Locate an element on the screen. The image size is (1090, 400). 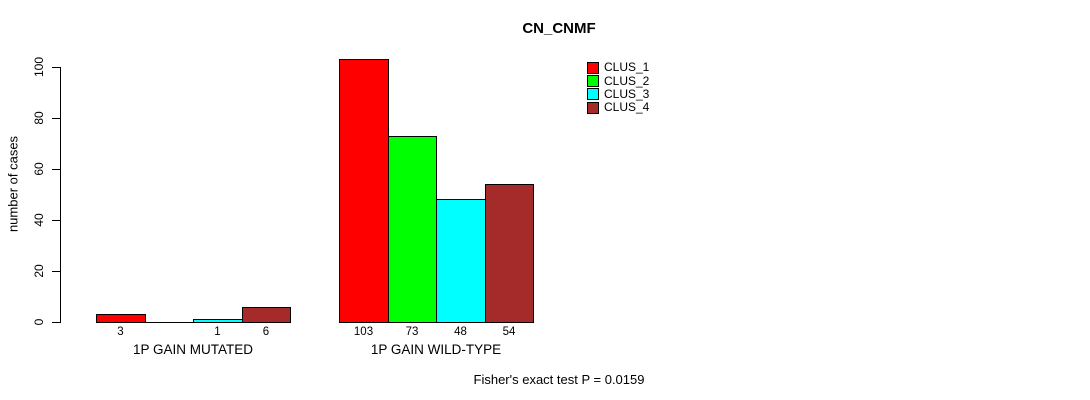
bar-value-label: 3 is located at coordinates (120, 332).